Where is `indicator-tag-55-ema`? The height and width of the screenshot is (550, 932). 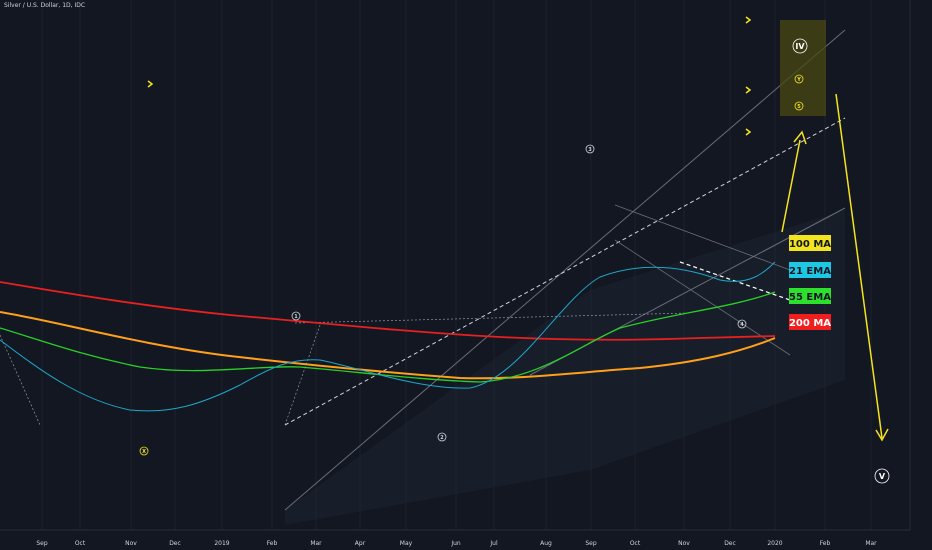
indicator-tag-55-ema is located at coordinates (810, 296).